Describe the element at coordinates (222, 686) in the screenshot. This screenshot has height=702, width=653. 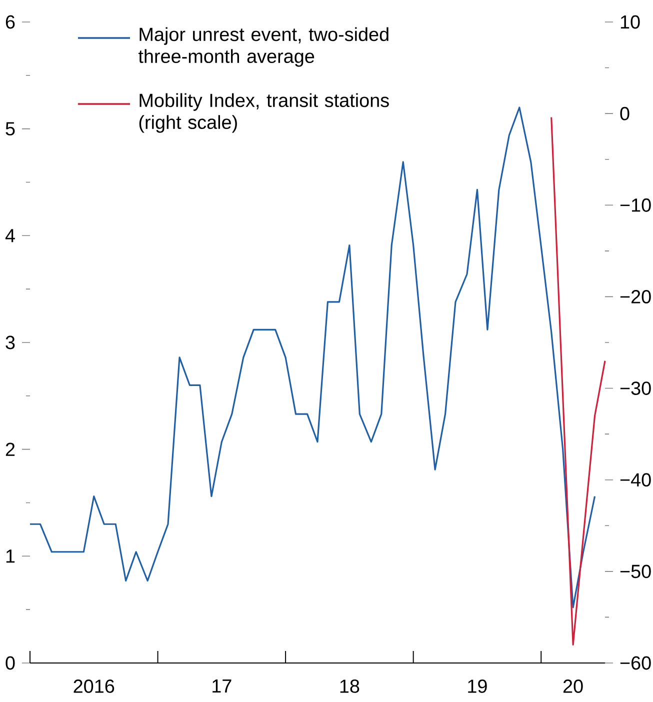
I see `x-tick-label: 17` at that location.